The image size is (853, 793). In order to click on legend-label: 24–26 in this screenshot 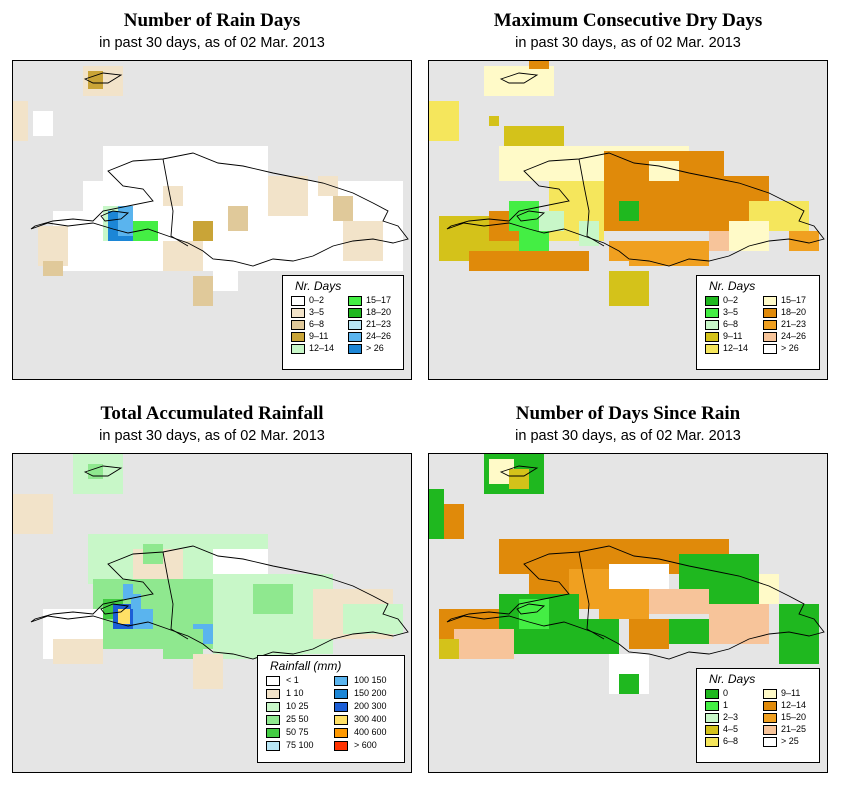, I will do `click(794, 336)`.